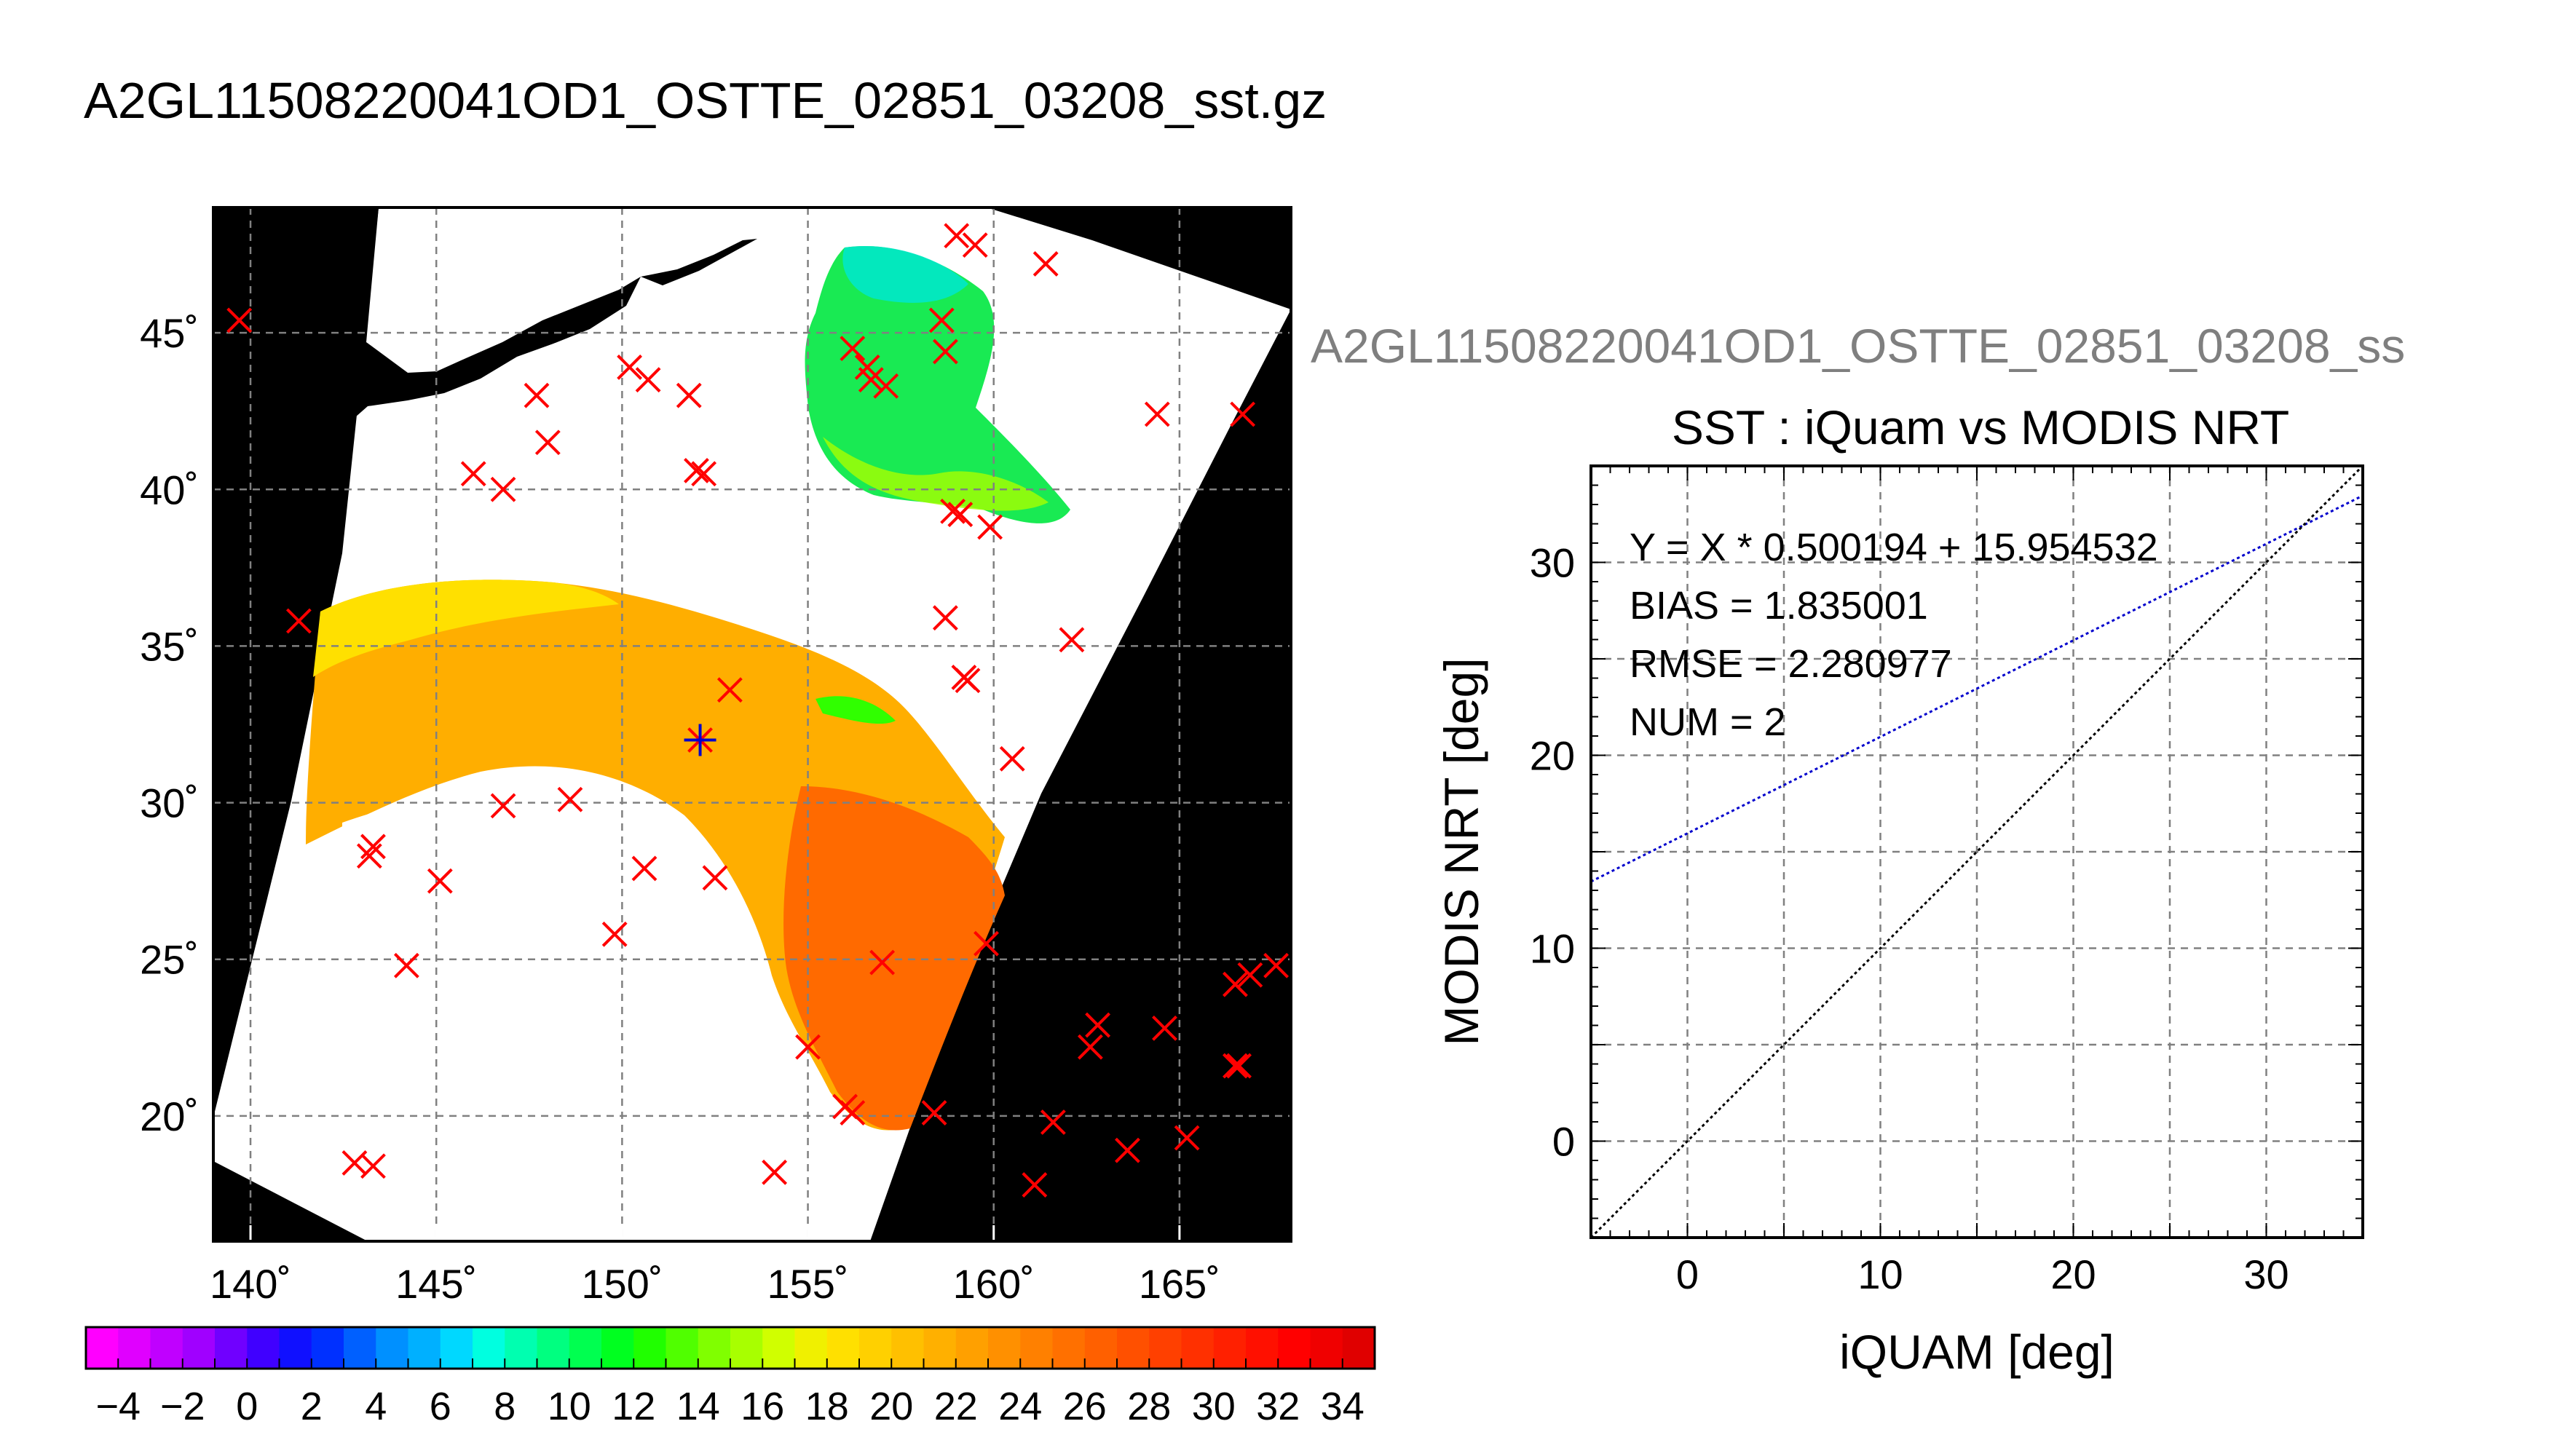  Describe the element at coordinates (182, 1406) in the screenshot. I see `colorbar-tick-label: −2` at that location.